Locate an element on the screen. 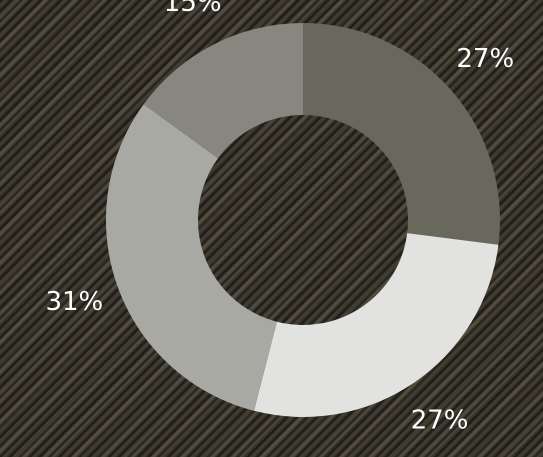 This screenshot has width=543, height=457. value-label: 15% is located at coordinates (193, 9).